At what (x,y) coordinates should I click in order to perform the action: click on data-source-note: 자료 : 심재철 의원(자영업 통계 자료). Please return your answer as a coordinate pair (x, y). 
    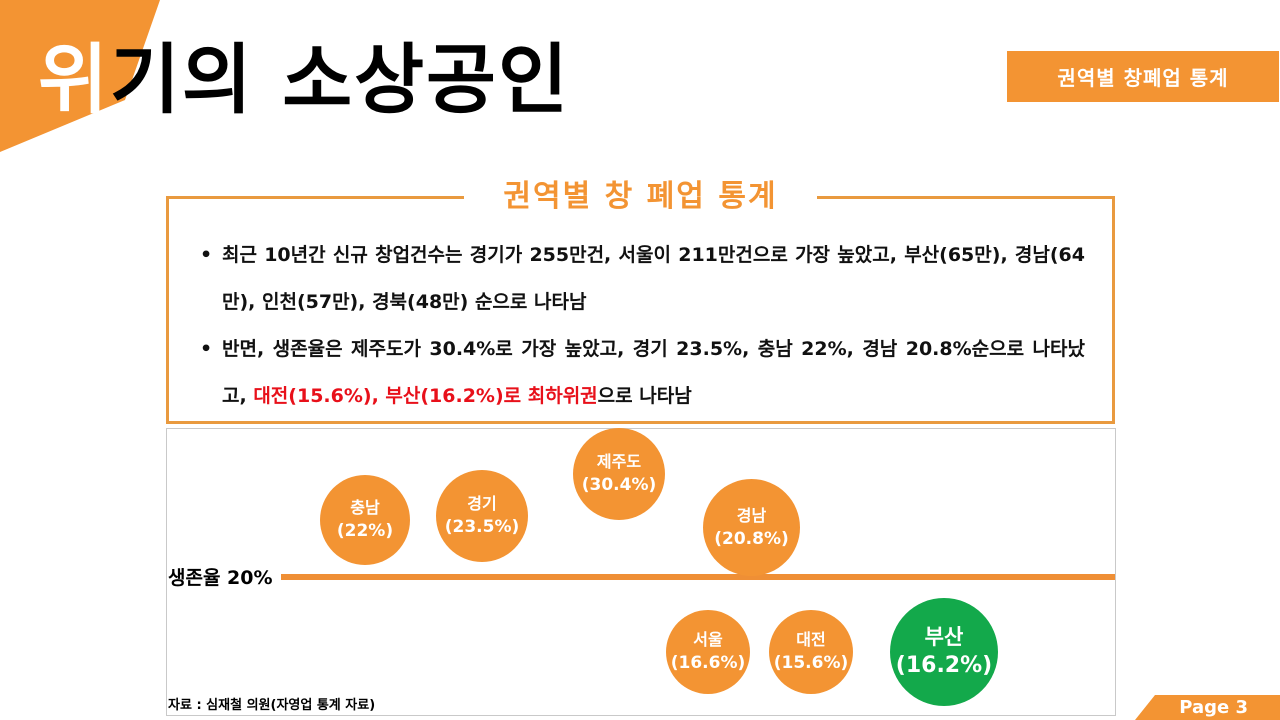
    Looking at the image, I should click on (272, 705).